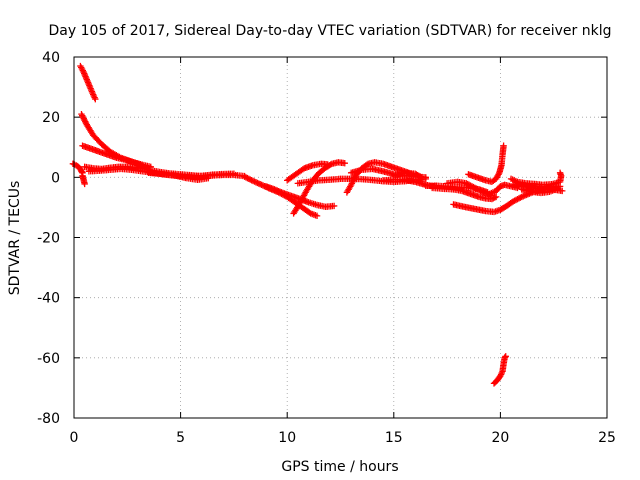  What do you see at coordinates (307, 172) in the screenshot?
I see `series-arc11` at bounding box center [307, 172].